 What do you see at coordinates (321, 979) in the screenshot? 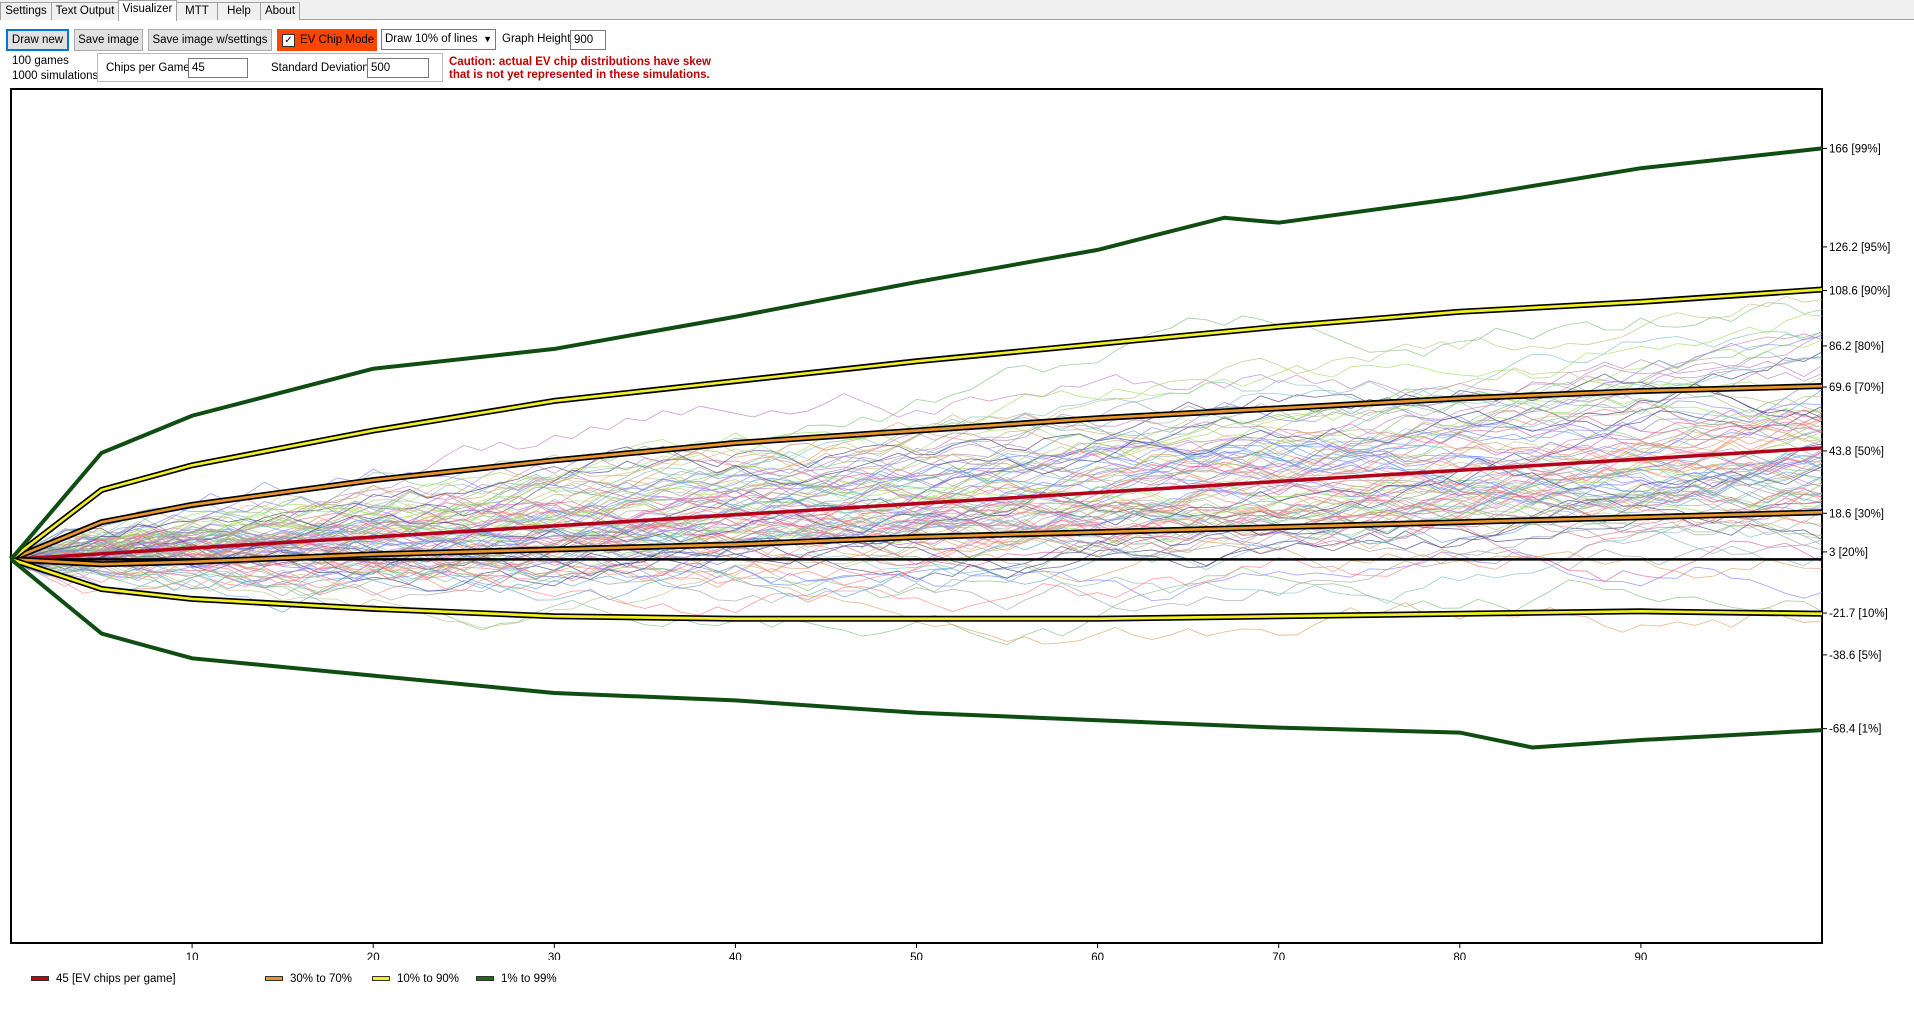
I see `legend-label-30-70: 30% to 70%` at bounding box center [321, 979].